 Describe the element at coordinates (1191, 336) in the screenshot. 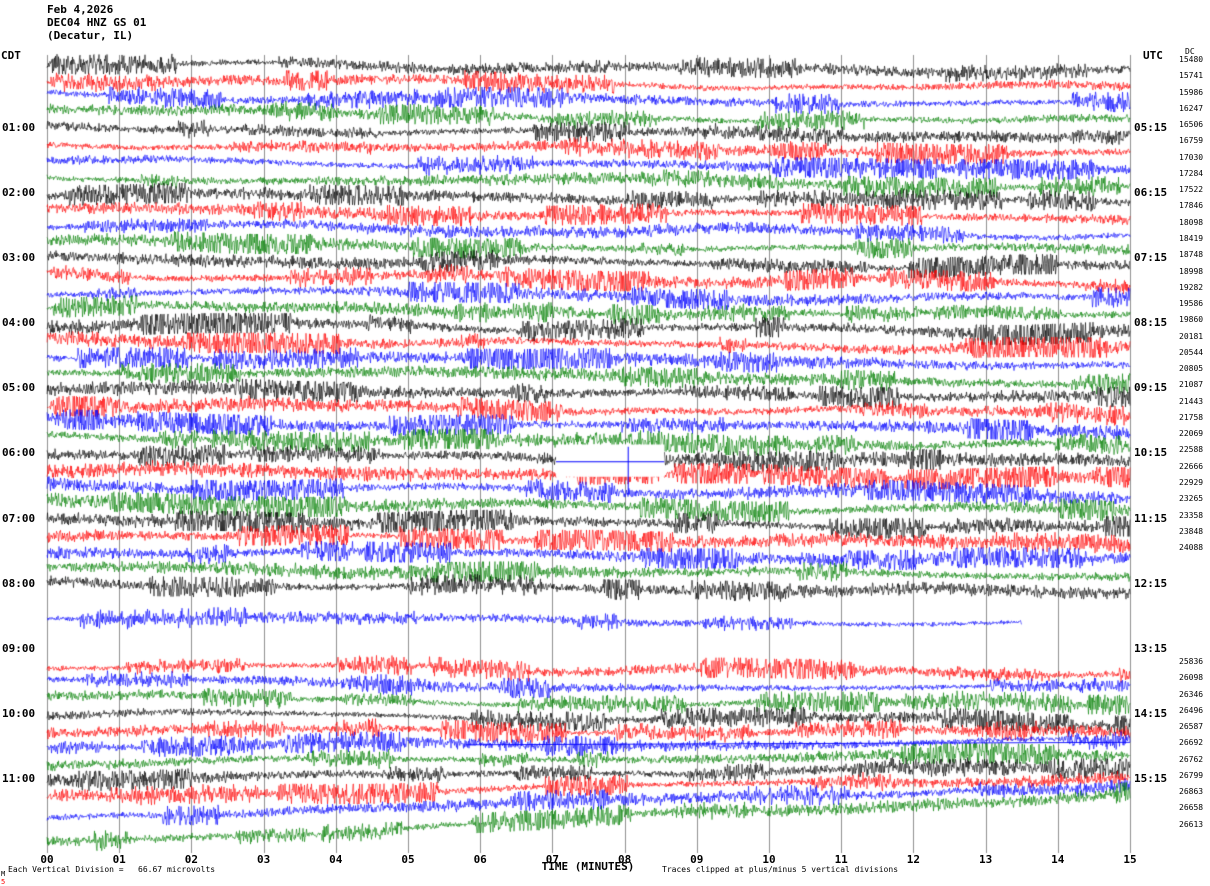

I see `dc-value: 20181` at that location.